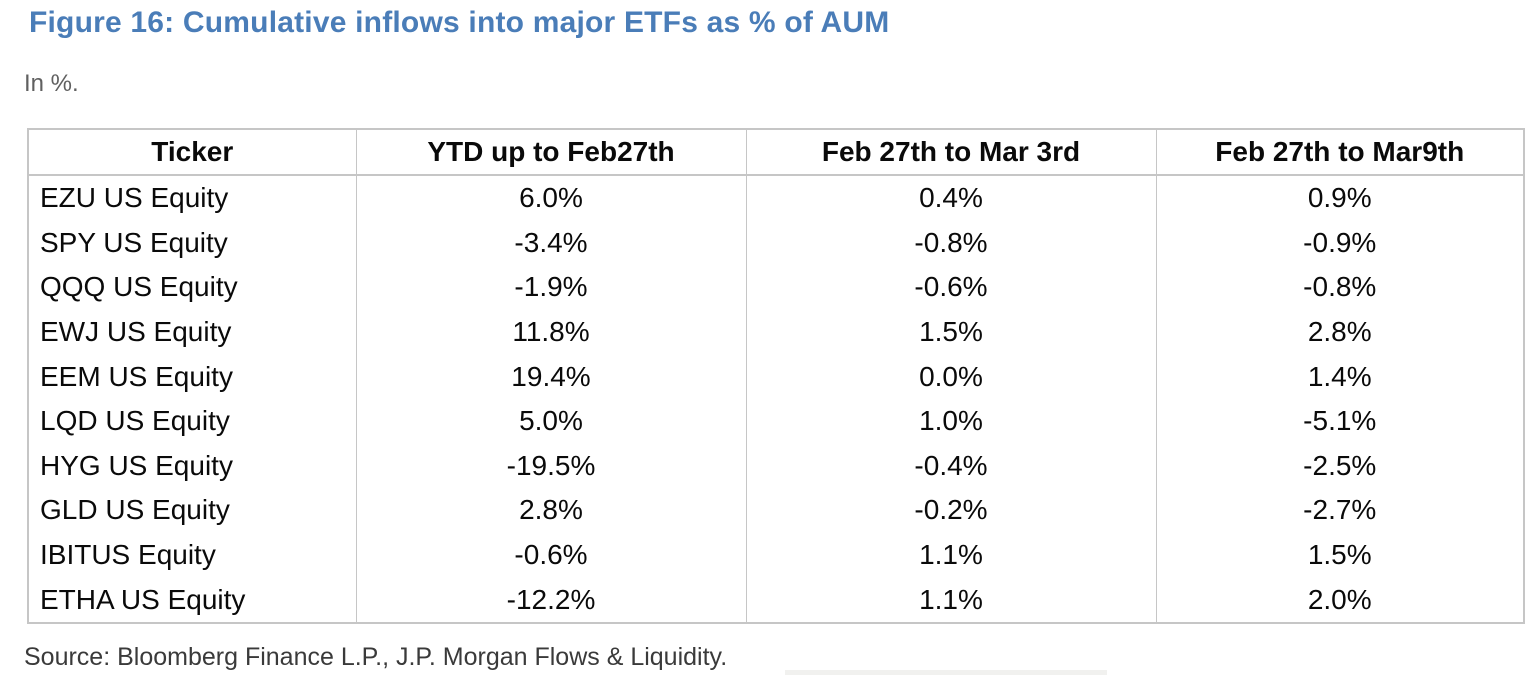 The image size is (1536, 675). I want to click on table-row: ETHA US Equity -12.2% 1.1% 2.0%, so click(776, 600).